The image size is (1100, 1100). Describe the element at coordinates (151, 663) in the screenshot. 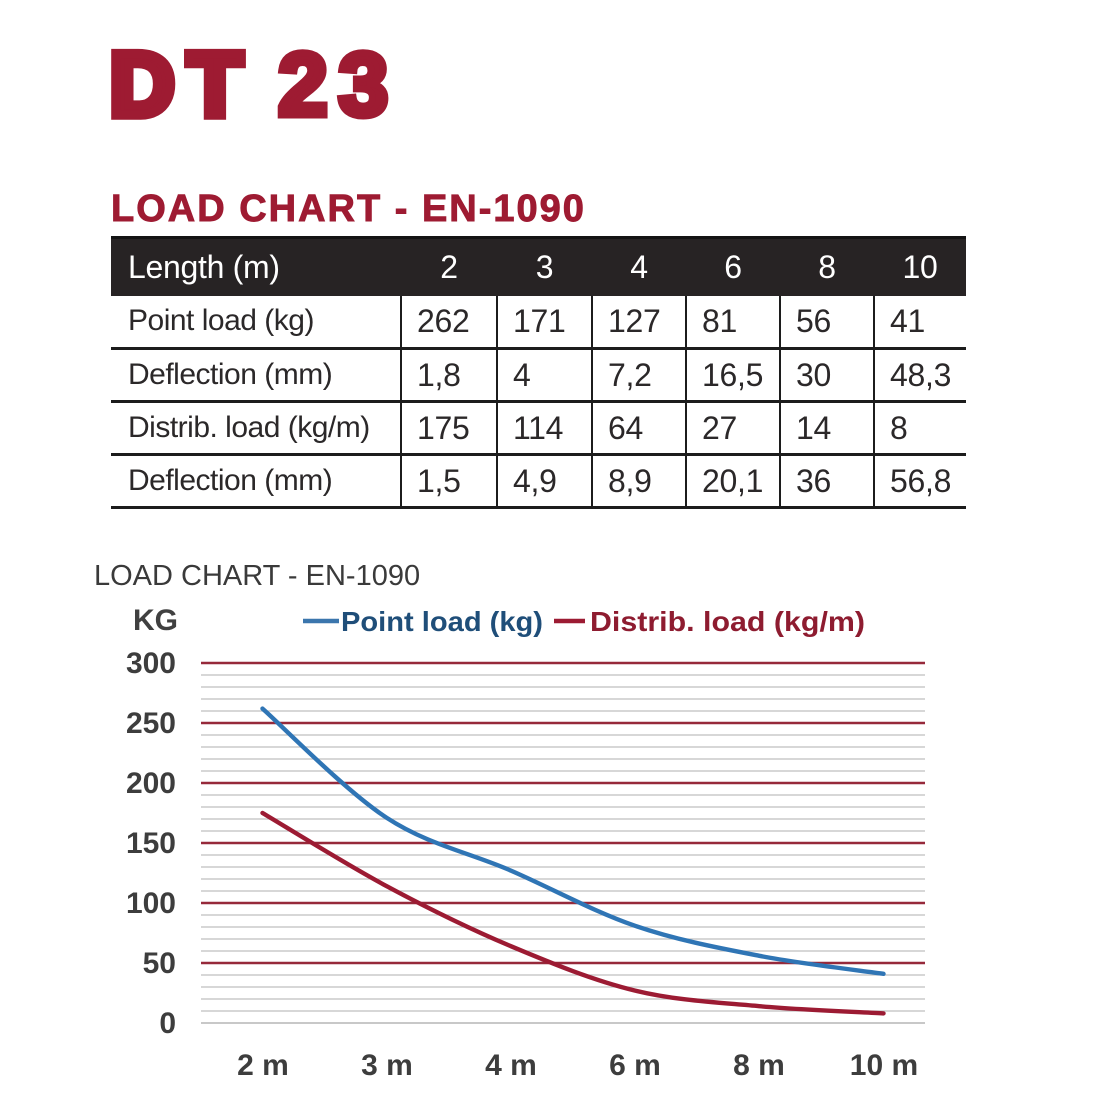

I see `svg-text: 300` at that location.